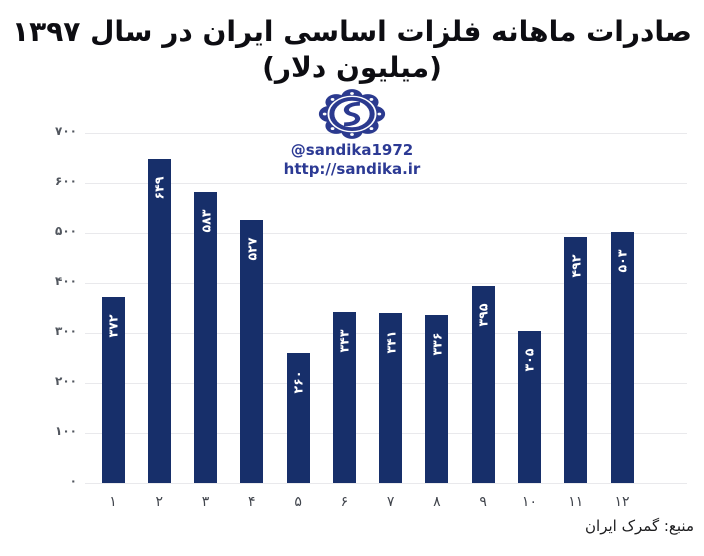 This screenshot has width=704, height=556. I want to click on y-axis-tick-label: ۱۰۰, so click(66, 431).